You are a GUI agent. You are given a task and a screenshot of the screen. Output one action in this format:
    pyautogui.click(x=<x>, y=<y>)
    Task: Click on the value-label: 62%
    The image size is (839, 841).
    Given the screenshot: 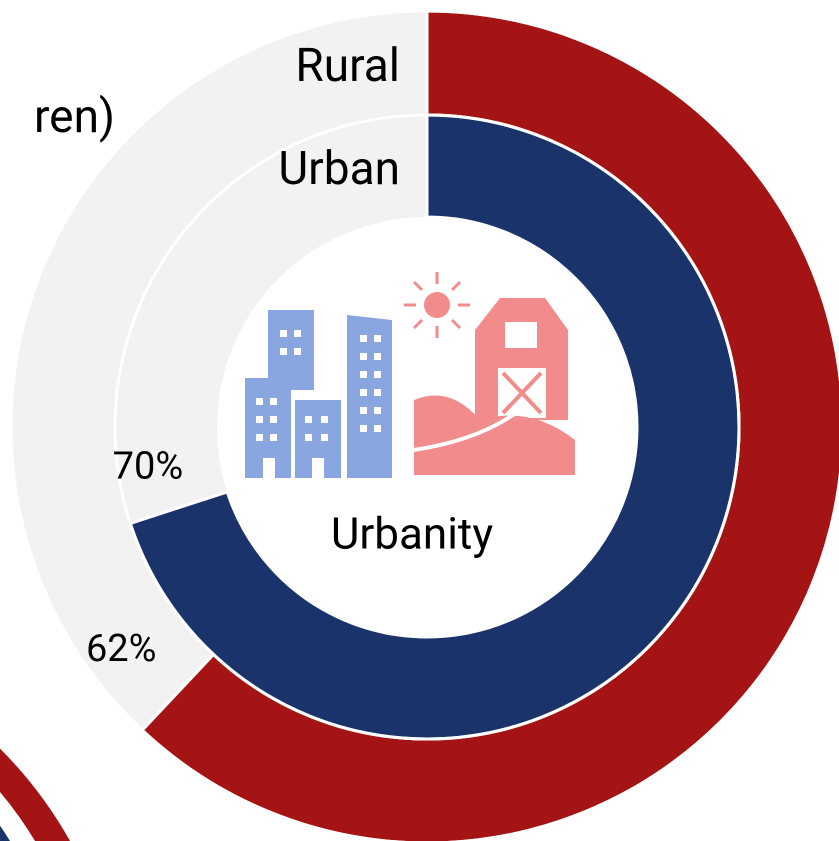 What is the action you would take?
    pyautogui.click(x=121, y=649)
    